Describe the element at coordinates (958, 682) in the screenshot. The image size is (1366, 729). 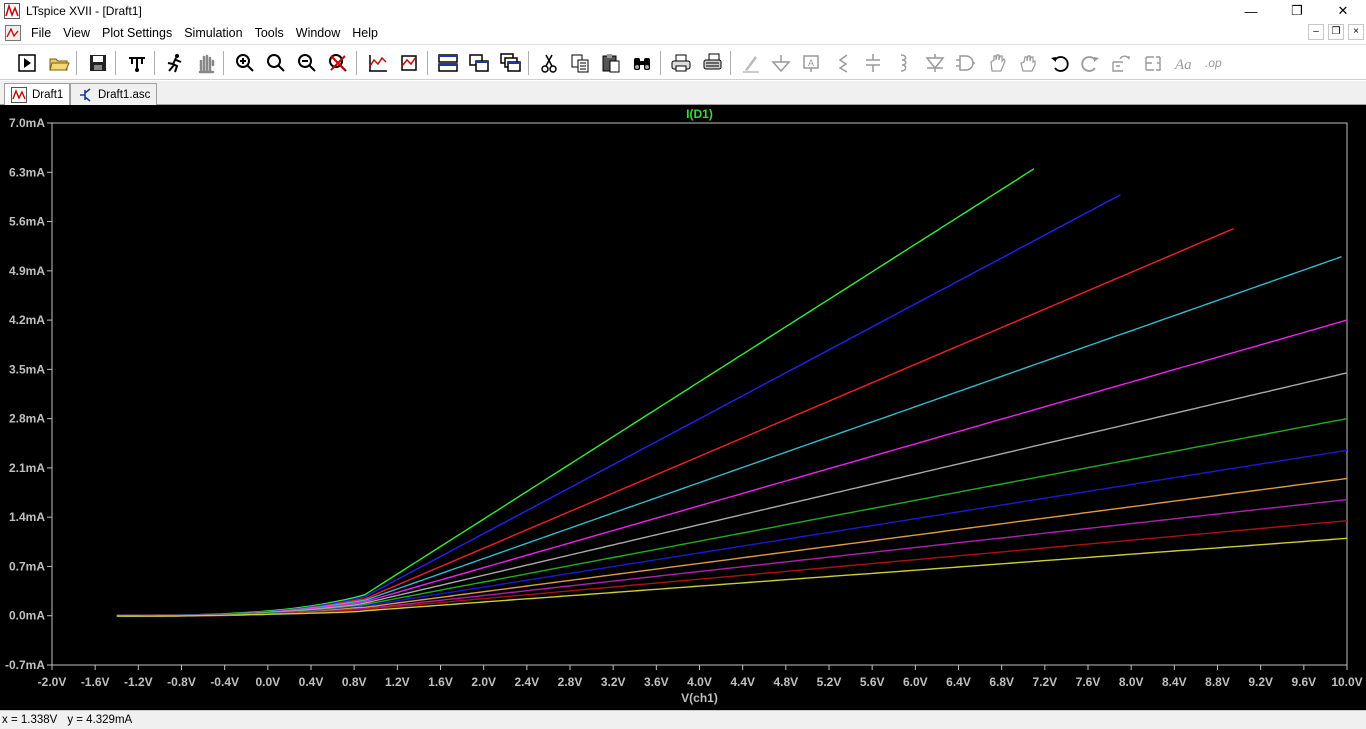
I see `x-tick-label: 6.4V` at that location.